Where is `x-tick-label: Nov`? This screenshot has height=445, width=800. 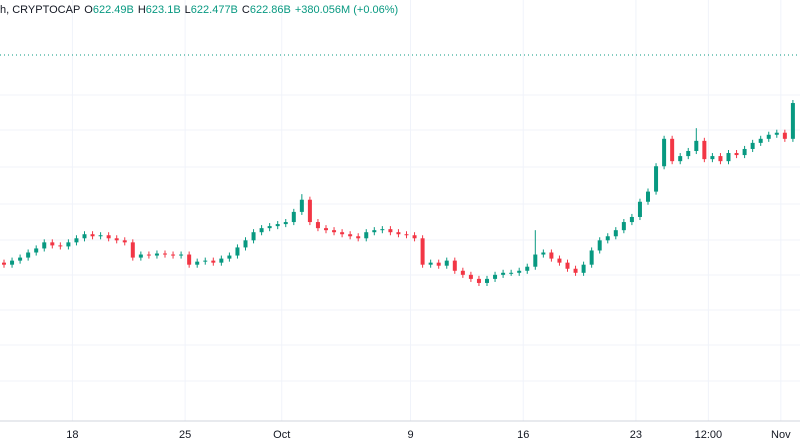
x-tick-label: Nov is located at coordinates (781, 435).